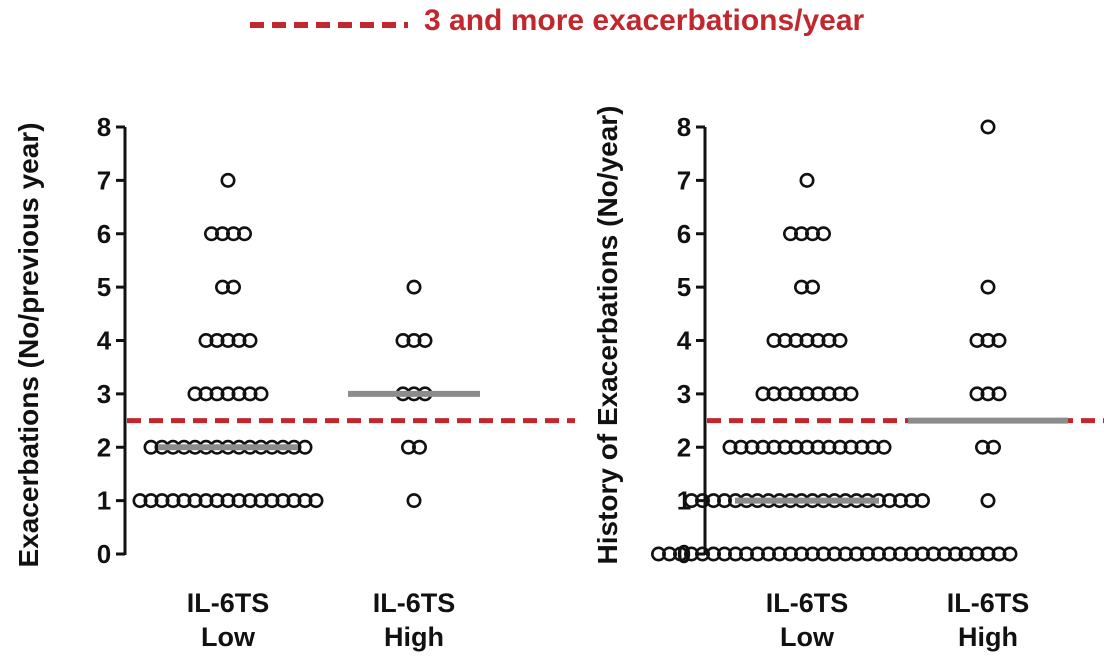 This screenshot has width=1104, height=666. Describe the element at coordinates (329, 25) in the screenshot. I see `legend-swatch` at that location.